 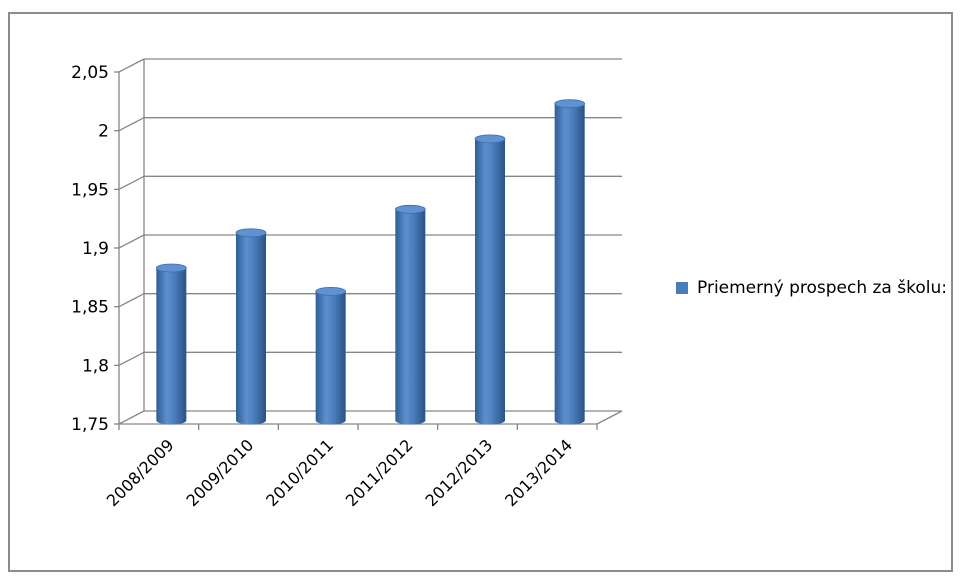 What do you see at coordinates (90, 73) in the screenshot?
I see `y-tick-label: 2,05` at bounding box center [90, 73].